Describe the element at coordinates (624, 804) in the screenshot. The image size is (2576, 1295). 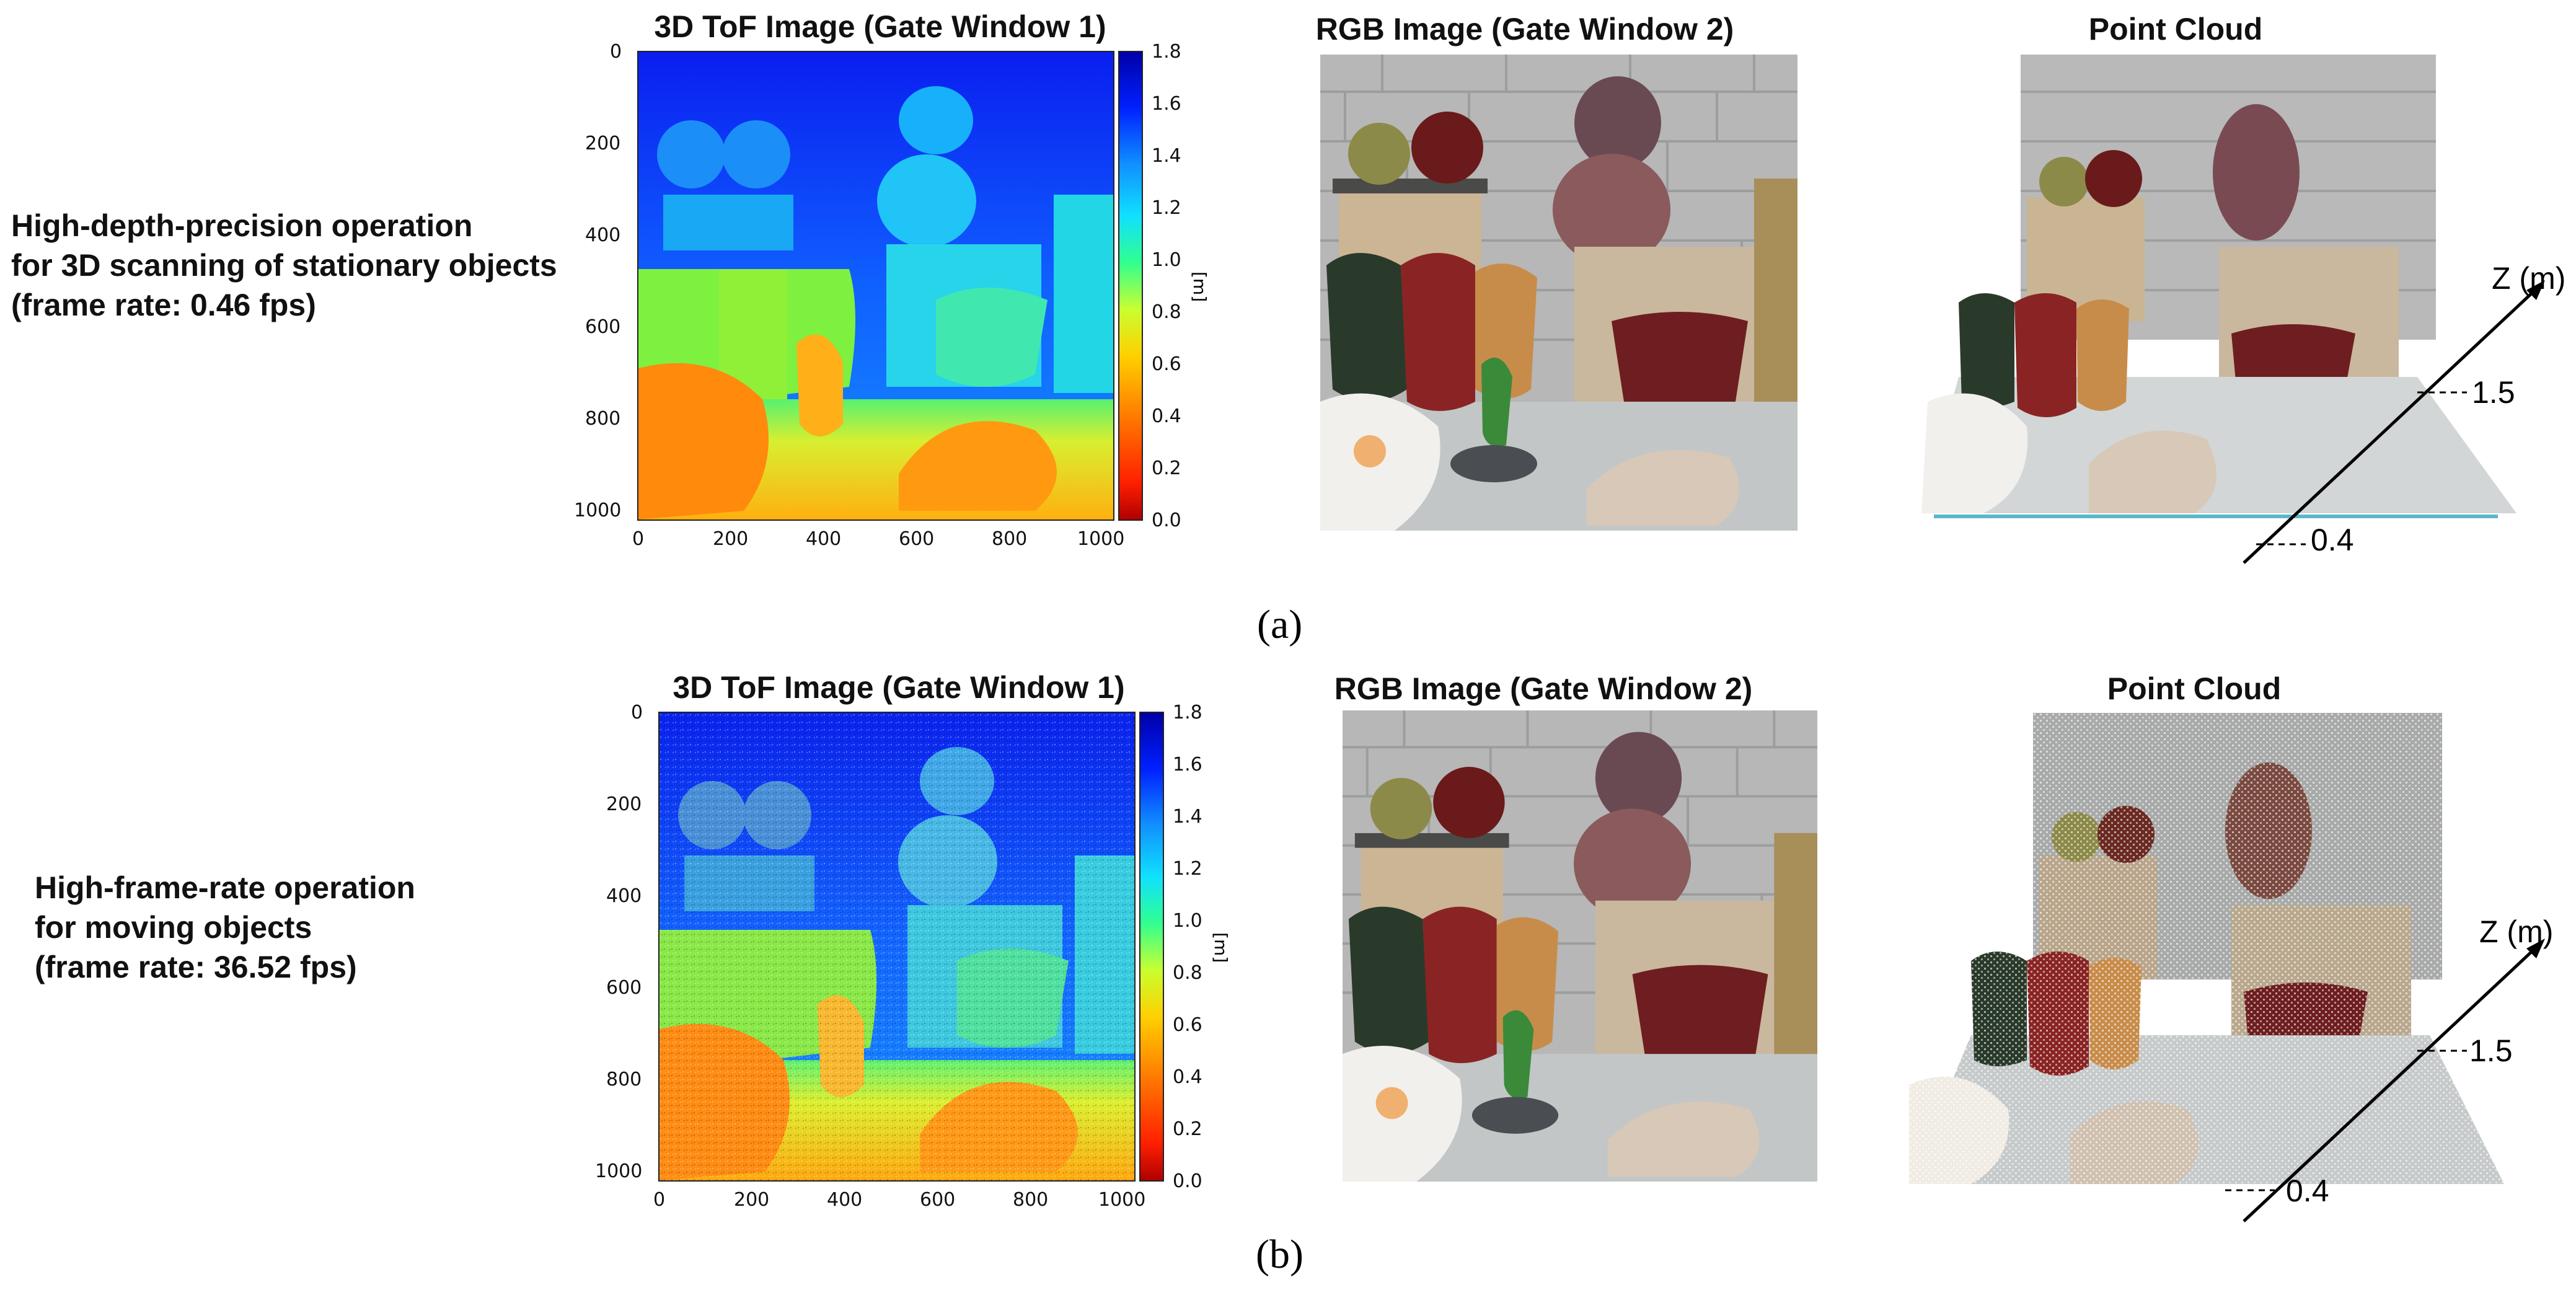
I see `row-b-y-tick-200: 200` at that location.